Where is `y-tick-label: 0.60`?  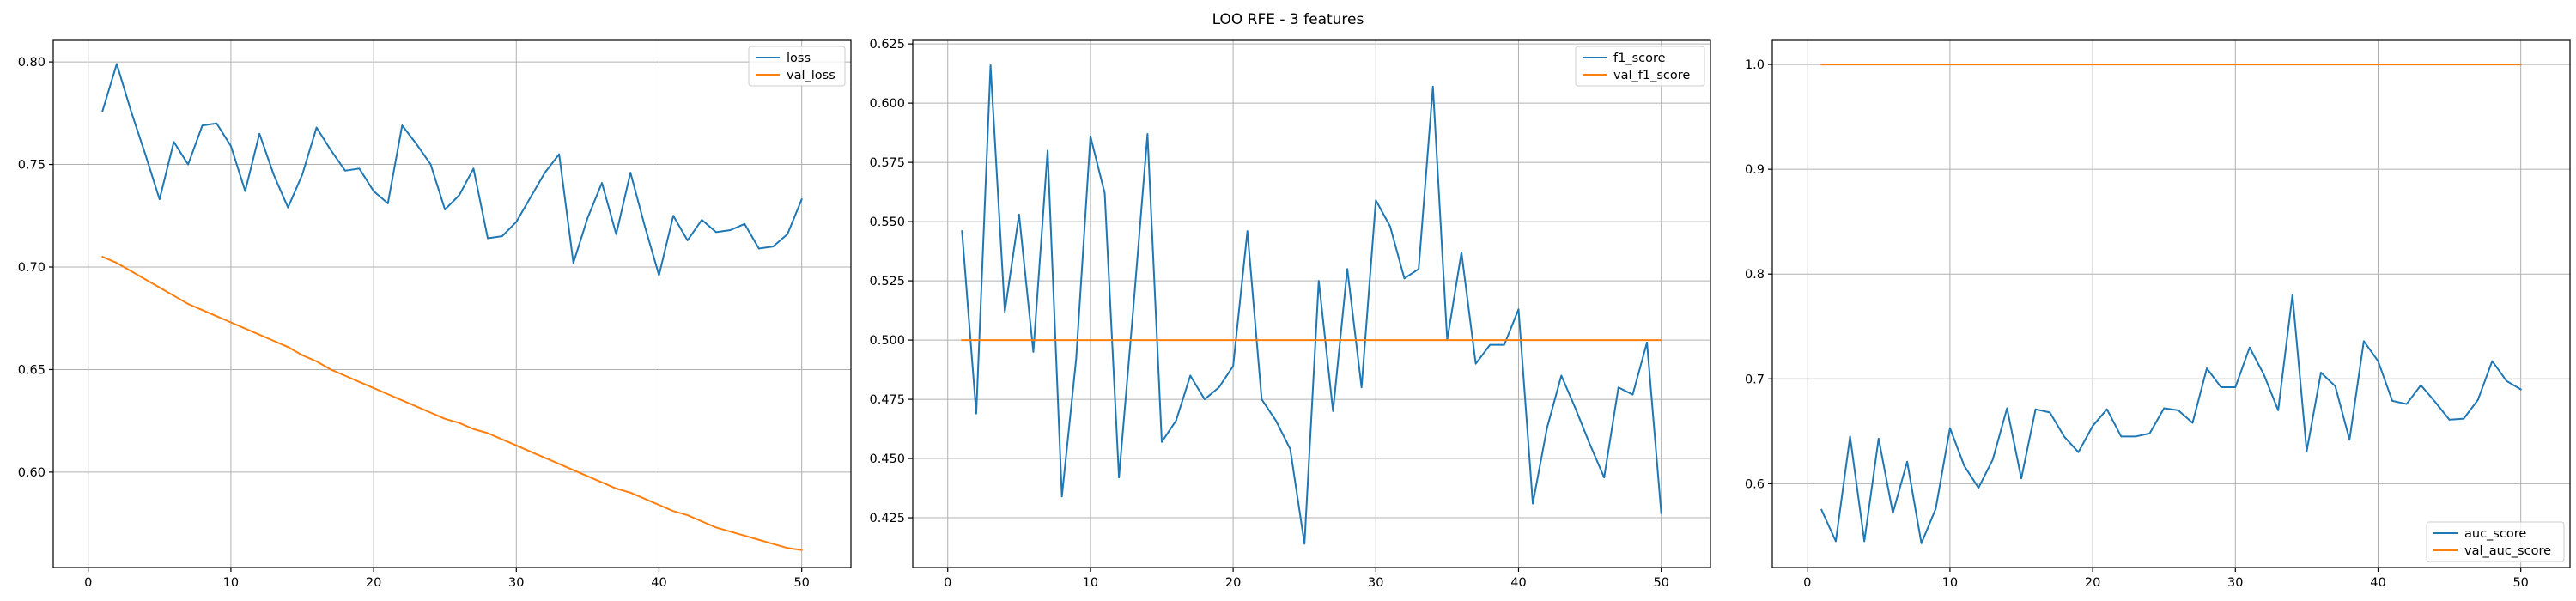
y-tick-label: 0.60 is located at coordinates (32, 473).